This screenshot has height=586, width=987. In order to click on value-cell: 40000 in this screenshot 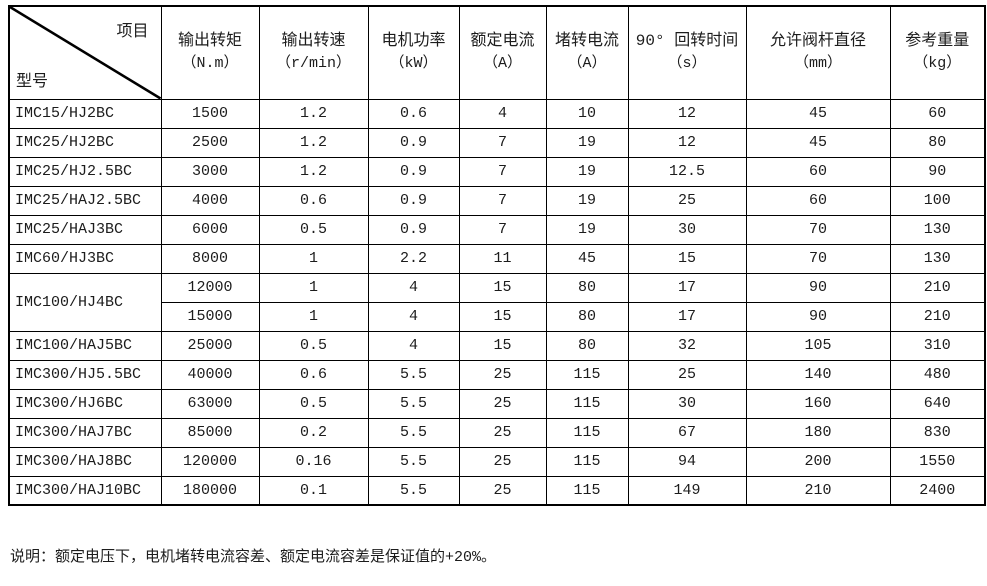, I will do `click(210, 374)`.